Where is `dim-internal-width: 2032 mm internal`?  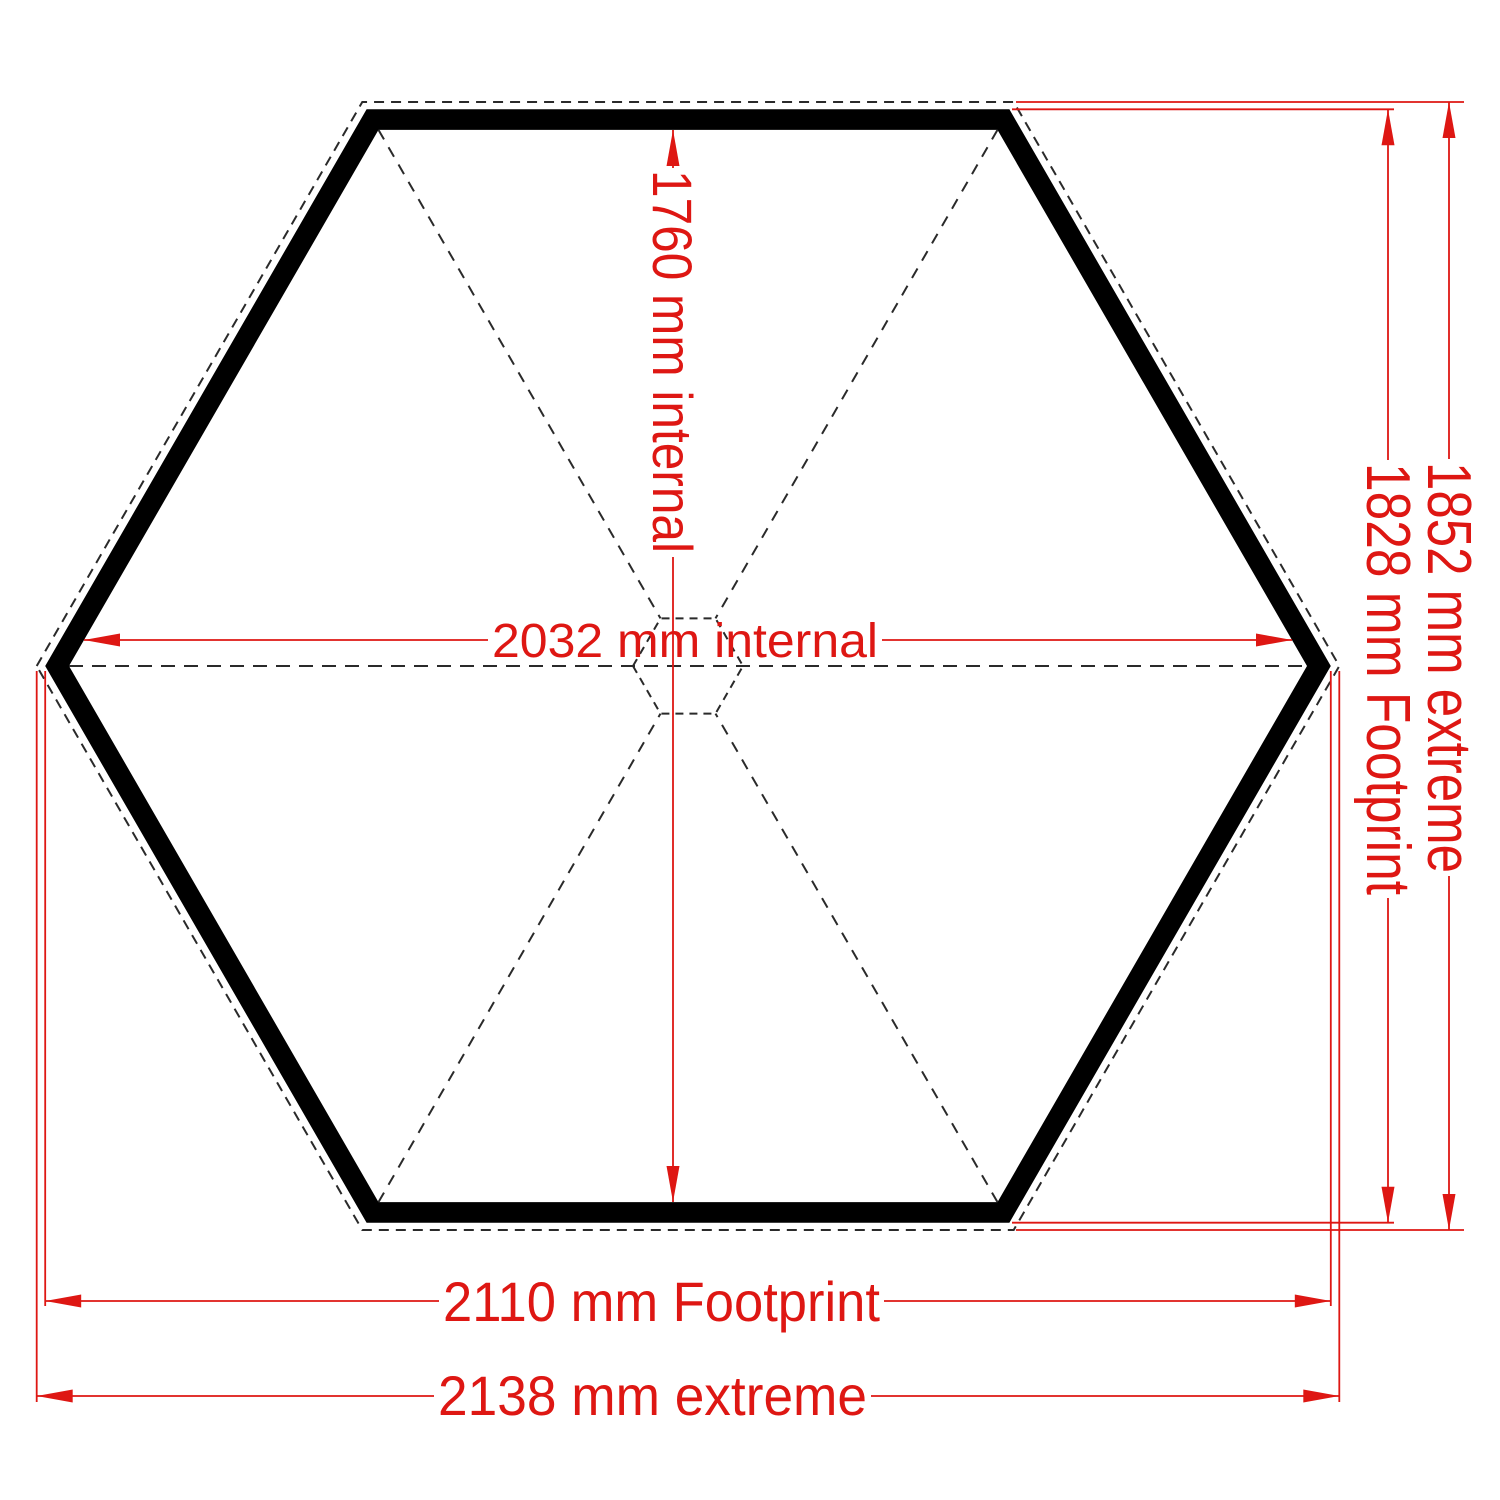 dim-internal-width: 2032 mm internal is located at coordinates (688, 641).